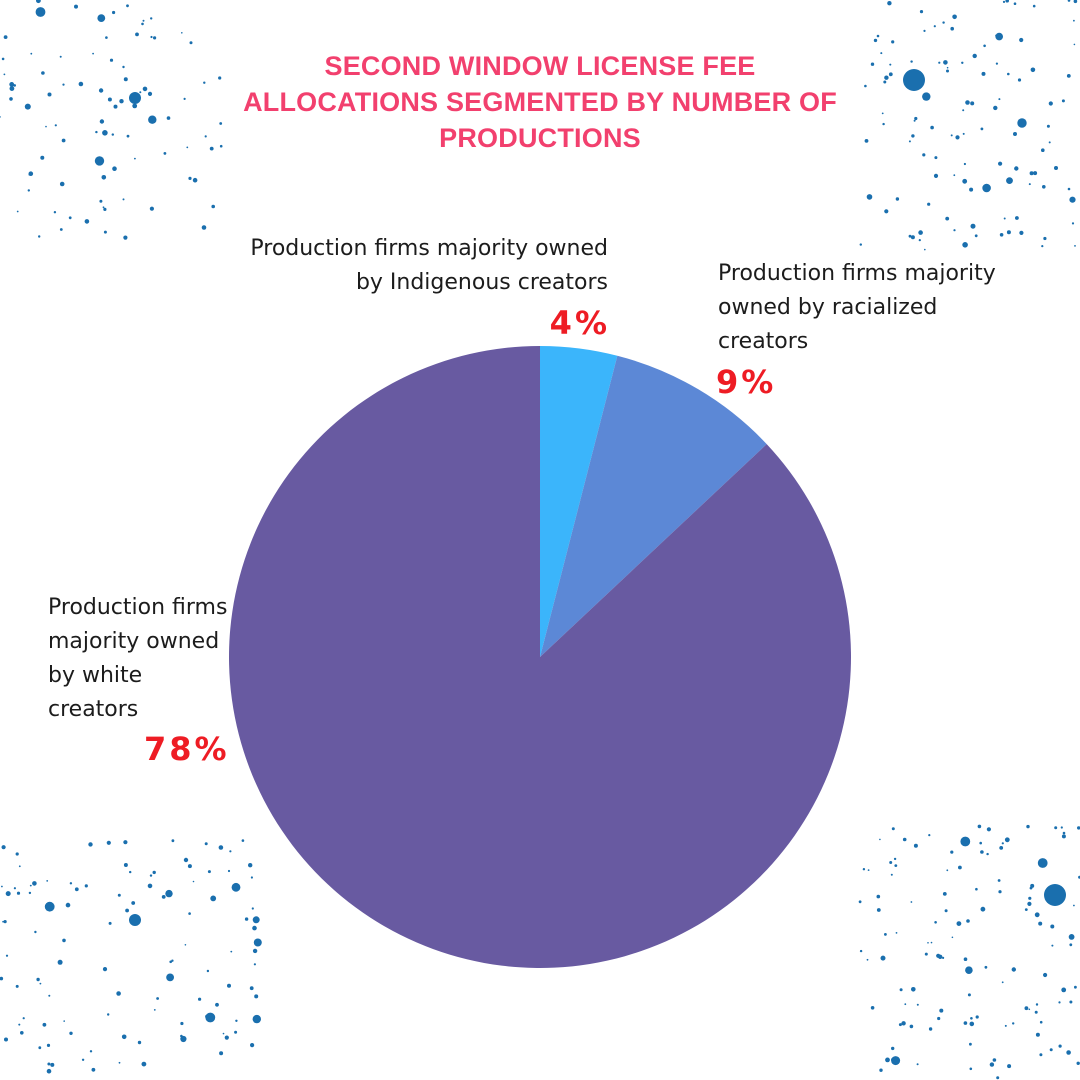 The width and height of the screenshot is (1080, 1080). Describe the element at coordinates (579, 323) in the screenshot. I see `slice-value-indigenous: 4%` at that location.